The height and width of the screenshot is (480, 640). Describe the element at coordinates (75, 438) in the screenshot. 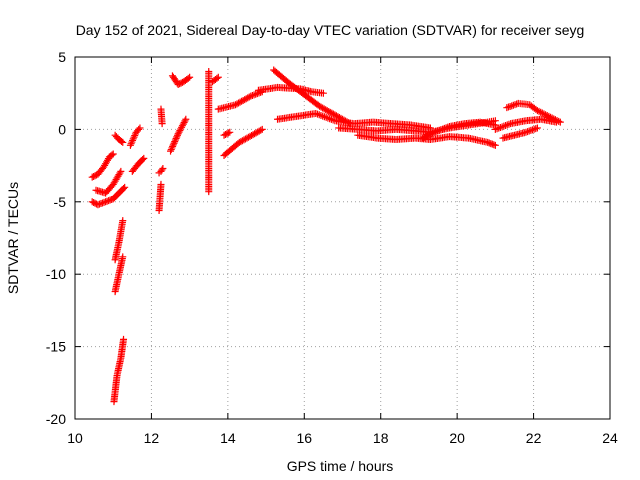

I see `x-tick-label: 10` at that location.